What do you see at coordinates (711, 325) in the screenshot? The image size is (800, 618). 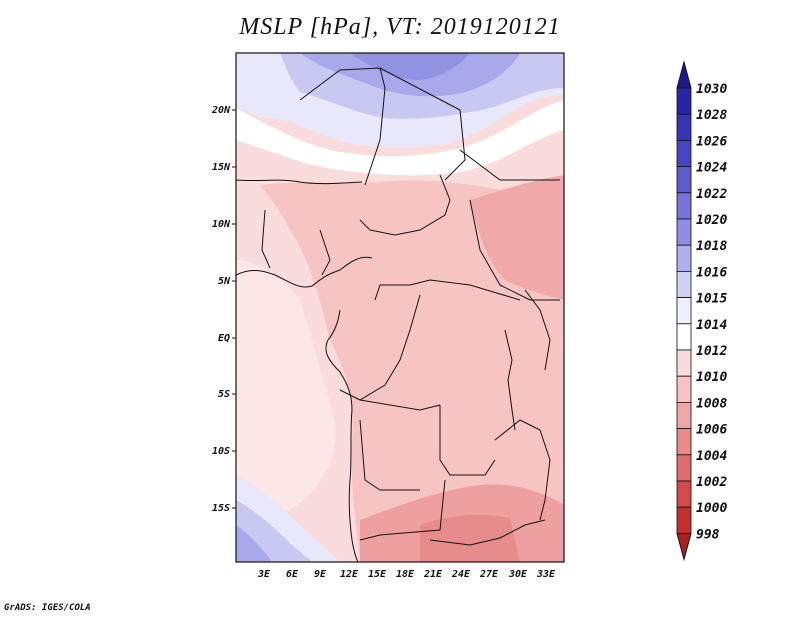 I see `colorbar-label: 1014` at bounding box center [711, 325].